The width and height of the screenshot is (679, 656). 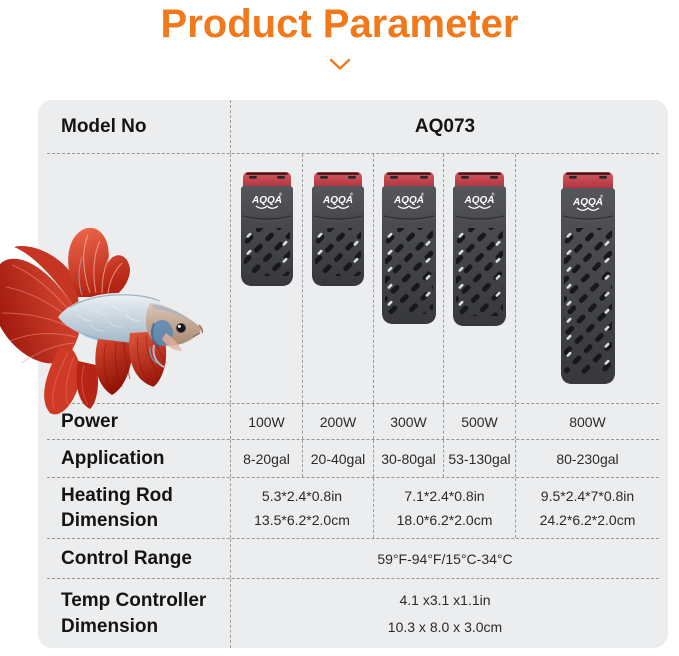 What do you see at coordinates (444, 495) in the screenshot?
I see `heating-rod-inches: 7.1*2.4*0.8in` at bounding box center [444, 495].